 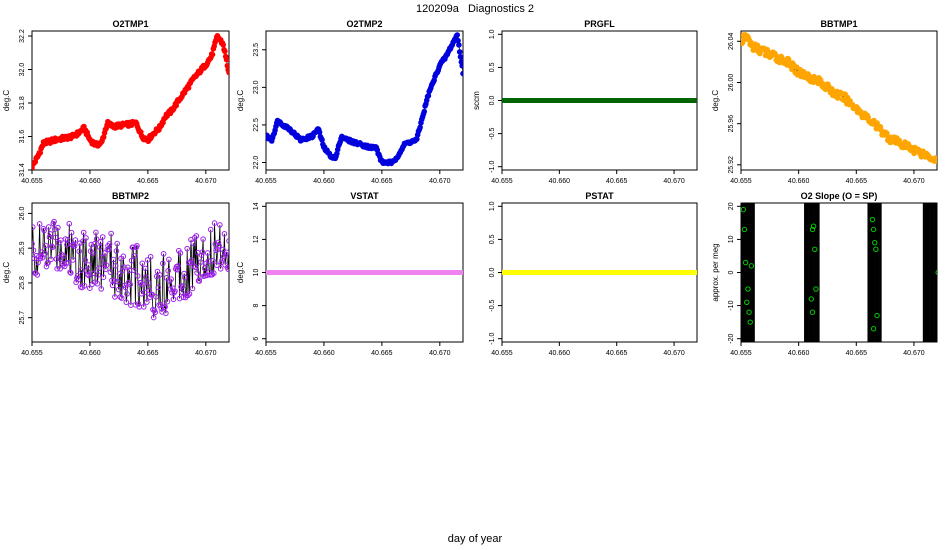 What do you see at coordinates (731, 339) in the screenshot?
I see `y-tick-label: -20` at bounding box center [731, 339].